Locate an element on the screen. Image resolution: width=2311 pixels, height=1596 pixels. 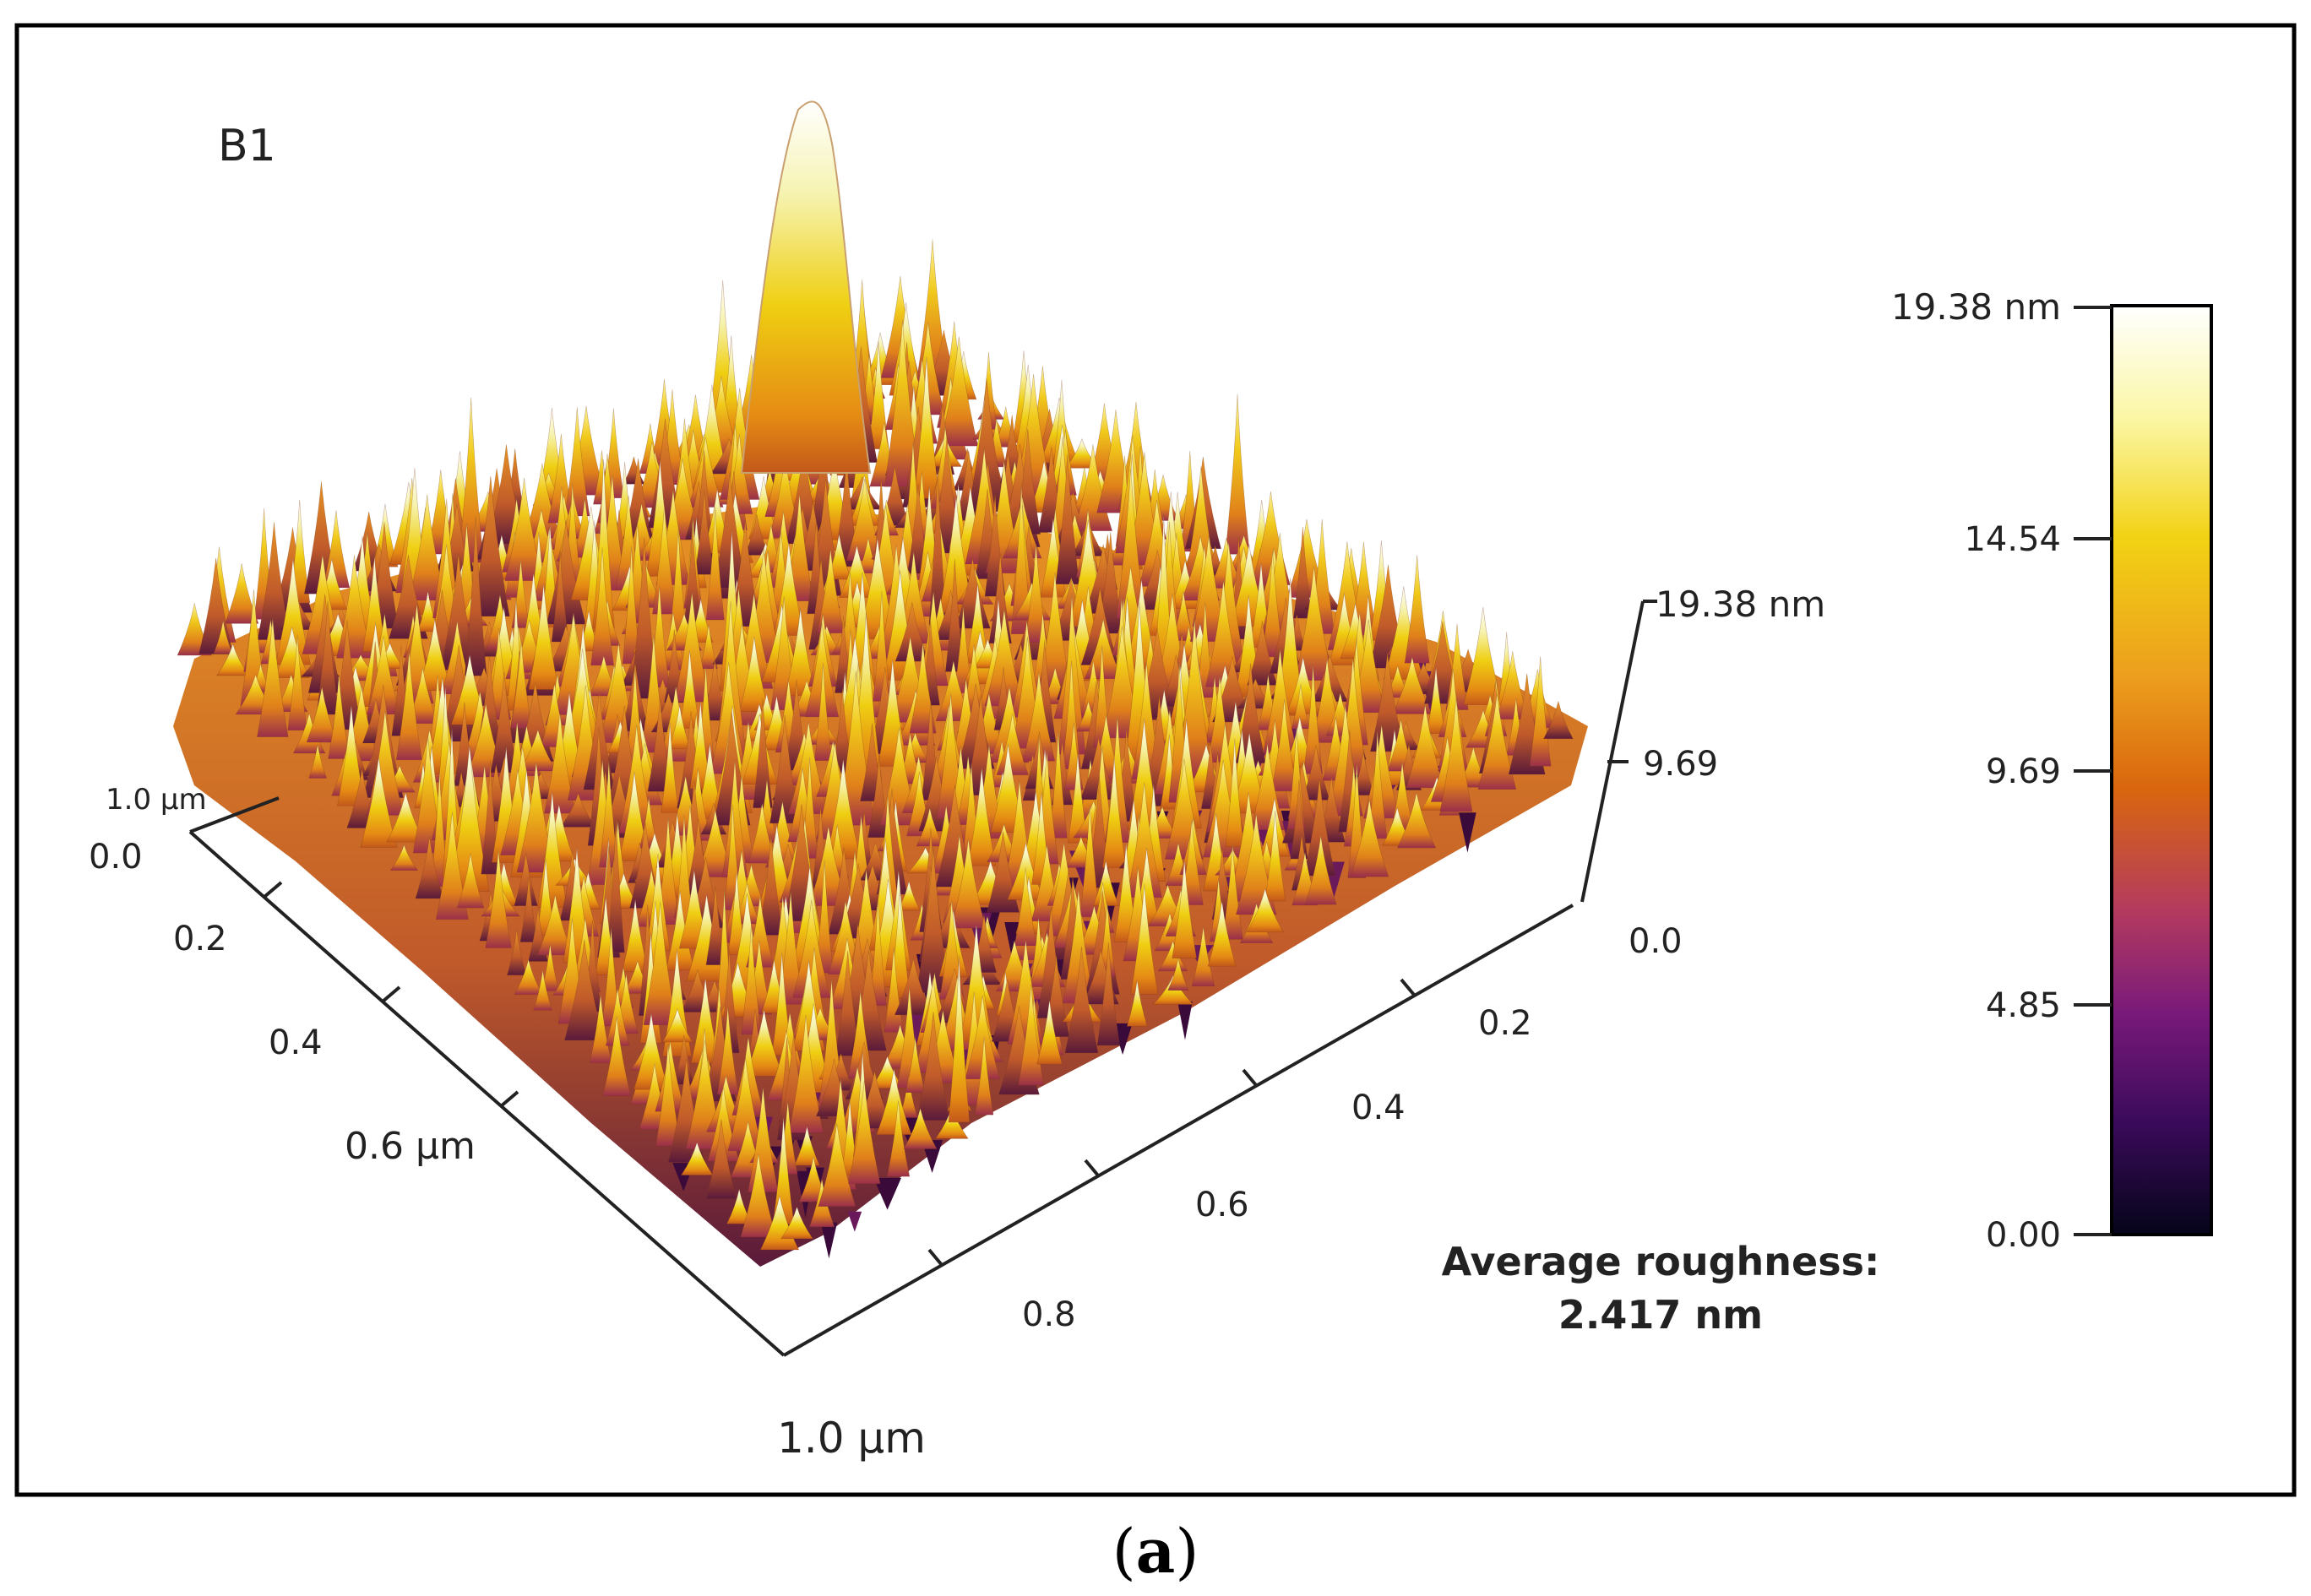
y-axis-label-4: 0.8 is located at coordinates (1049, 1314).